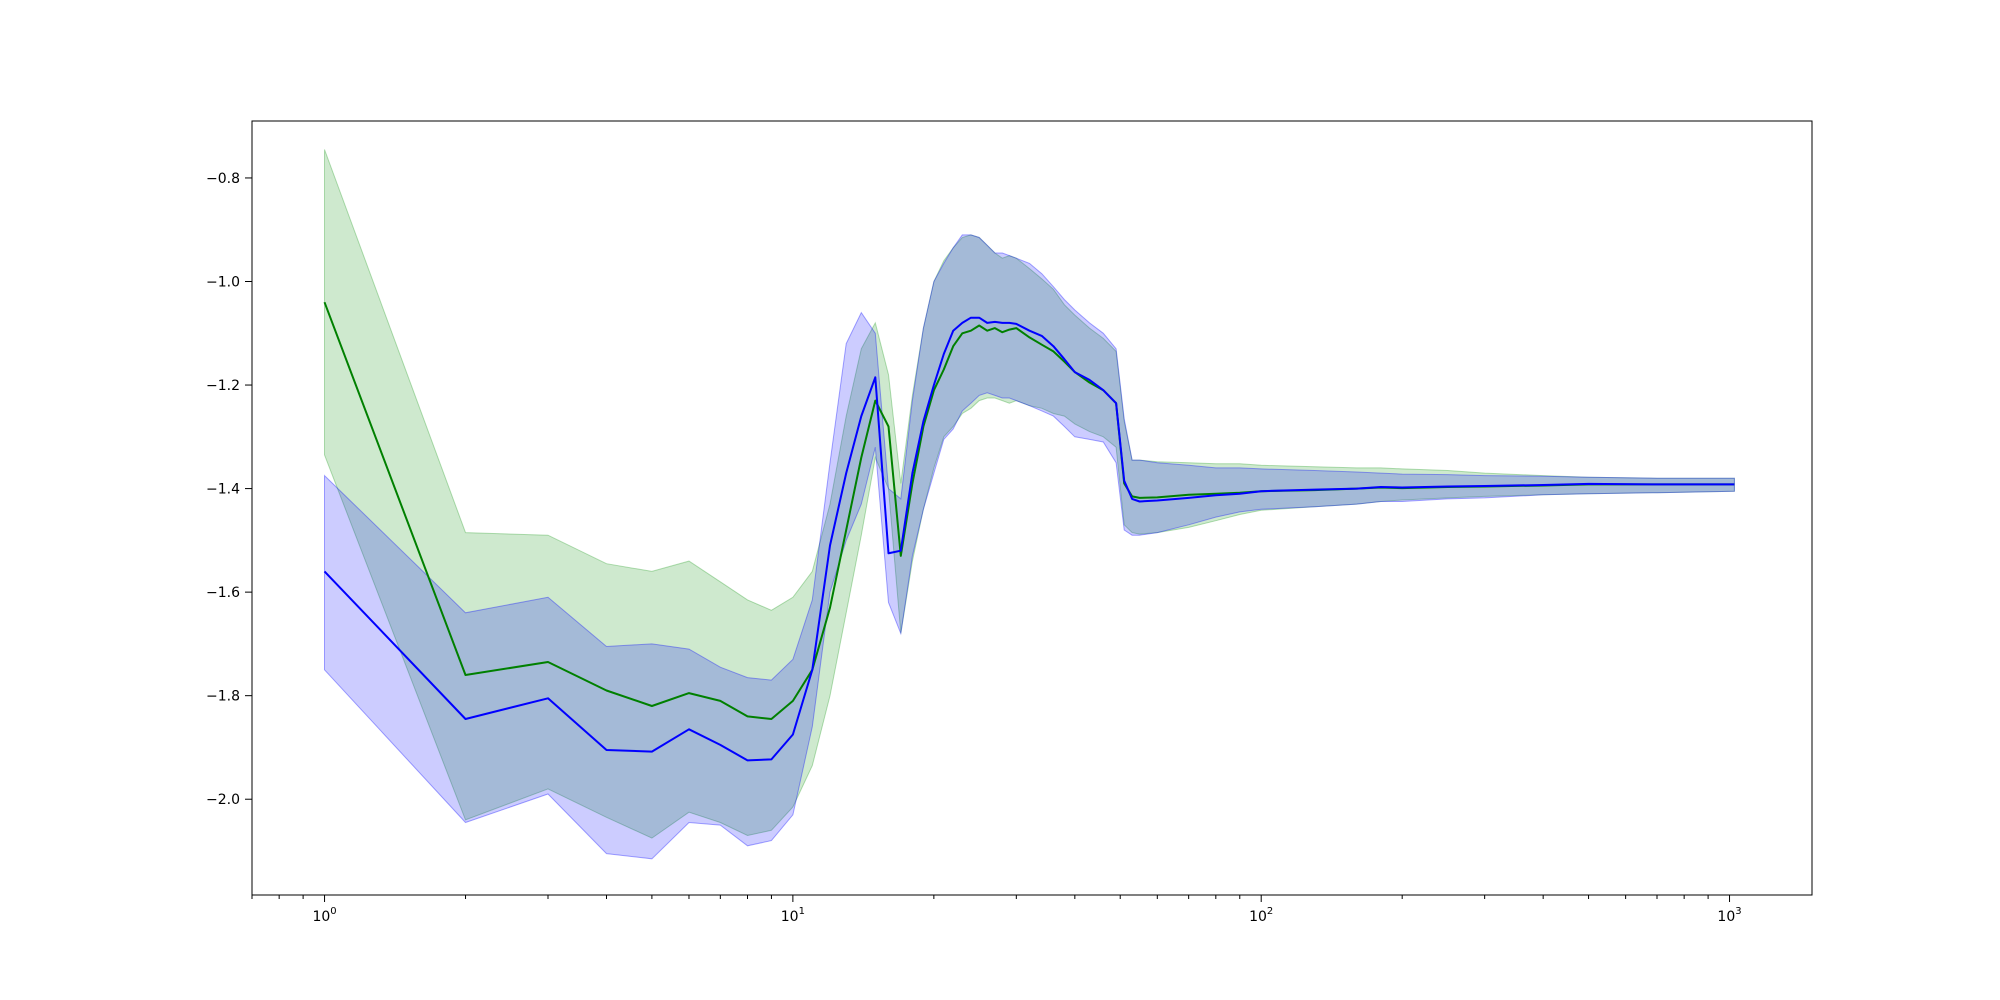 This screenshot has width=2000, height=1000. What do you see at coordinates (223, 490) in the screenshot?
I see `y-tick-label: −1.4` at bounding box center [223, 490].